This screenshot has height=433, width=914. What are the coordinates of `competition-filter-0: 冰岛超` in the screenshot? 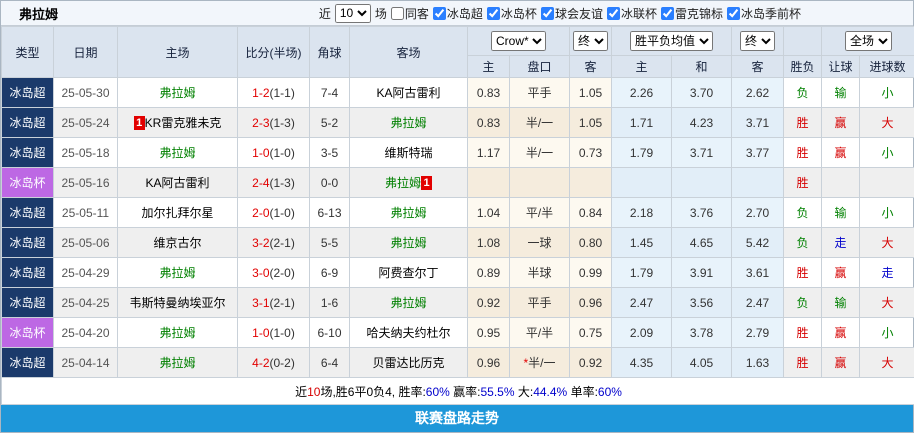 It's located at (456, 13).